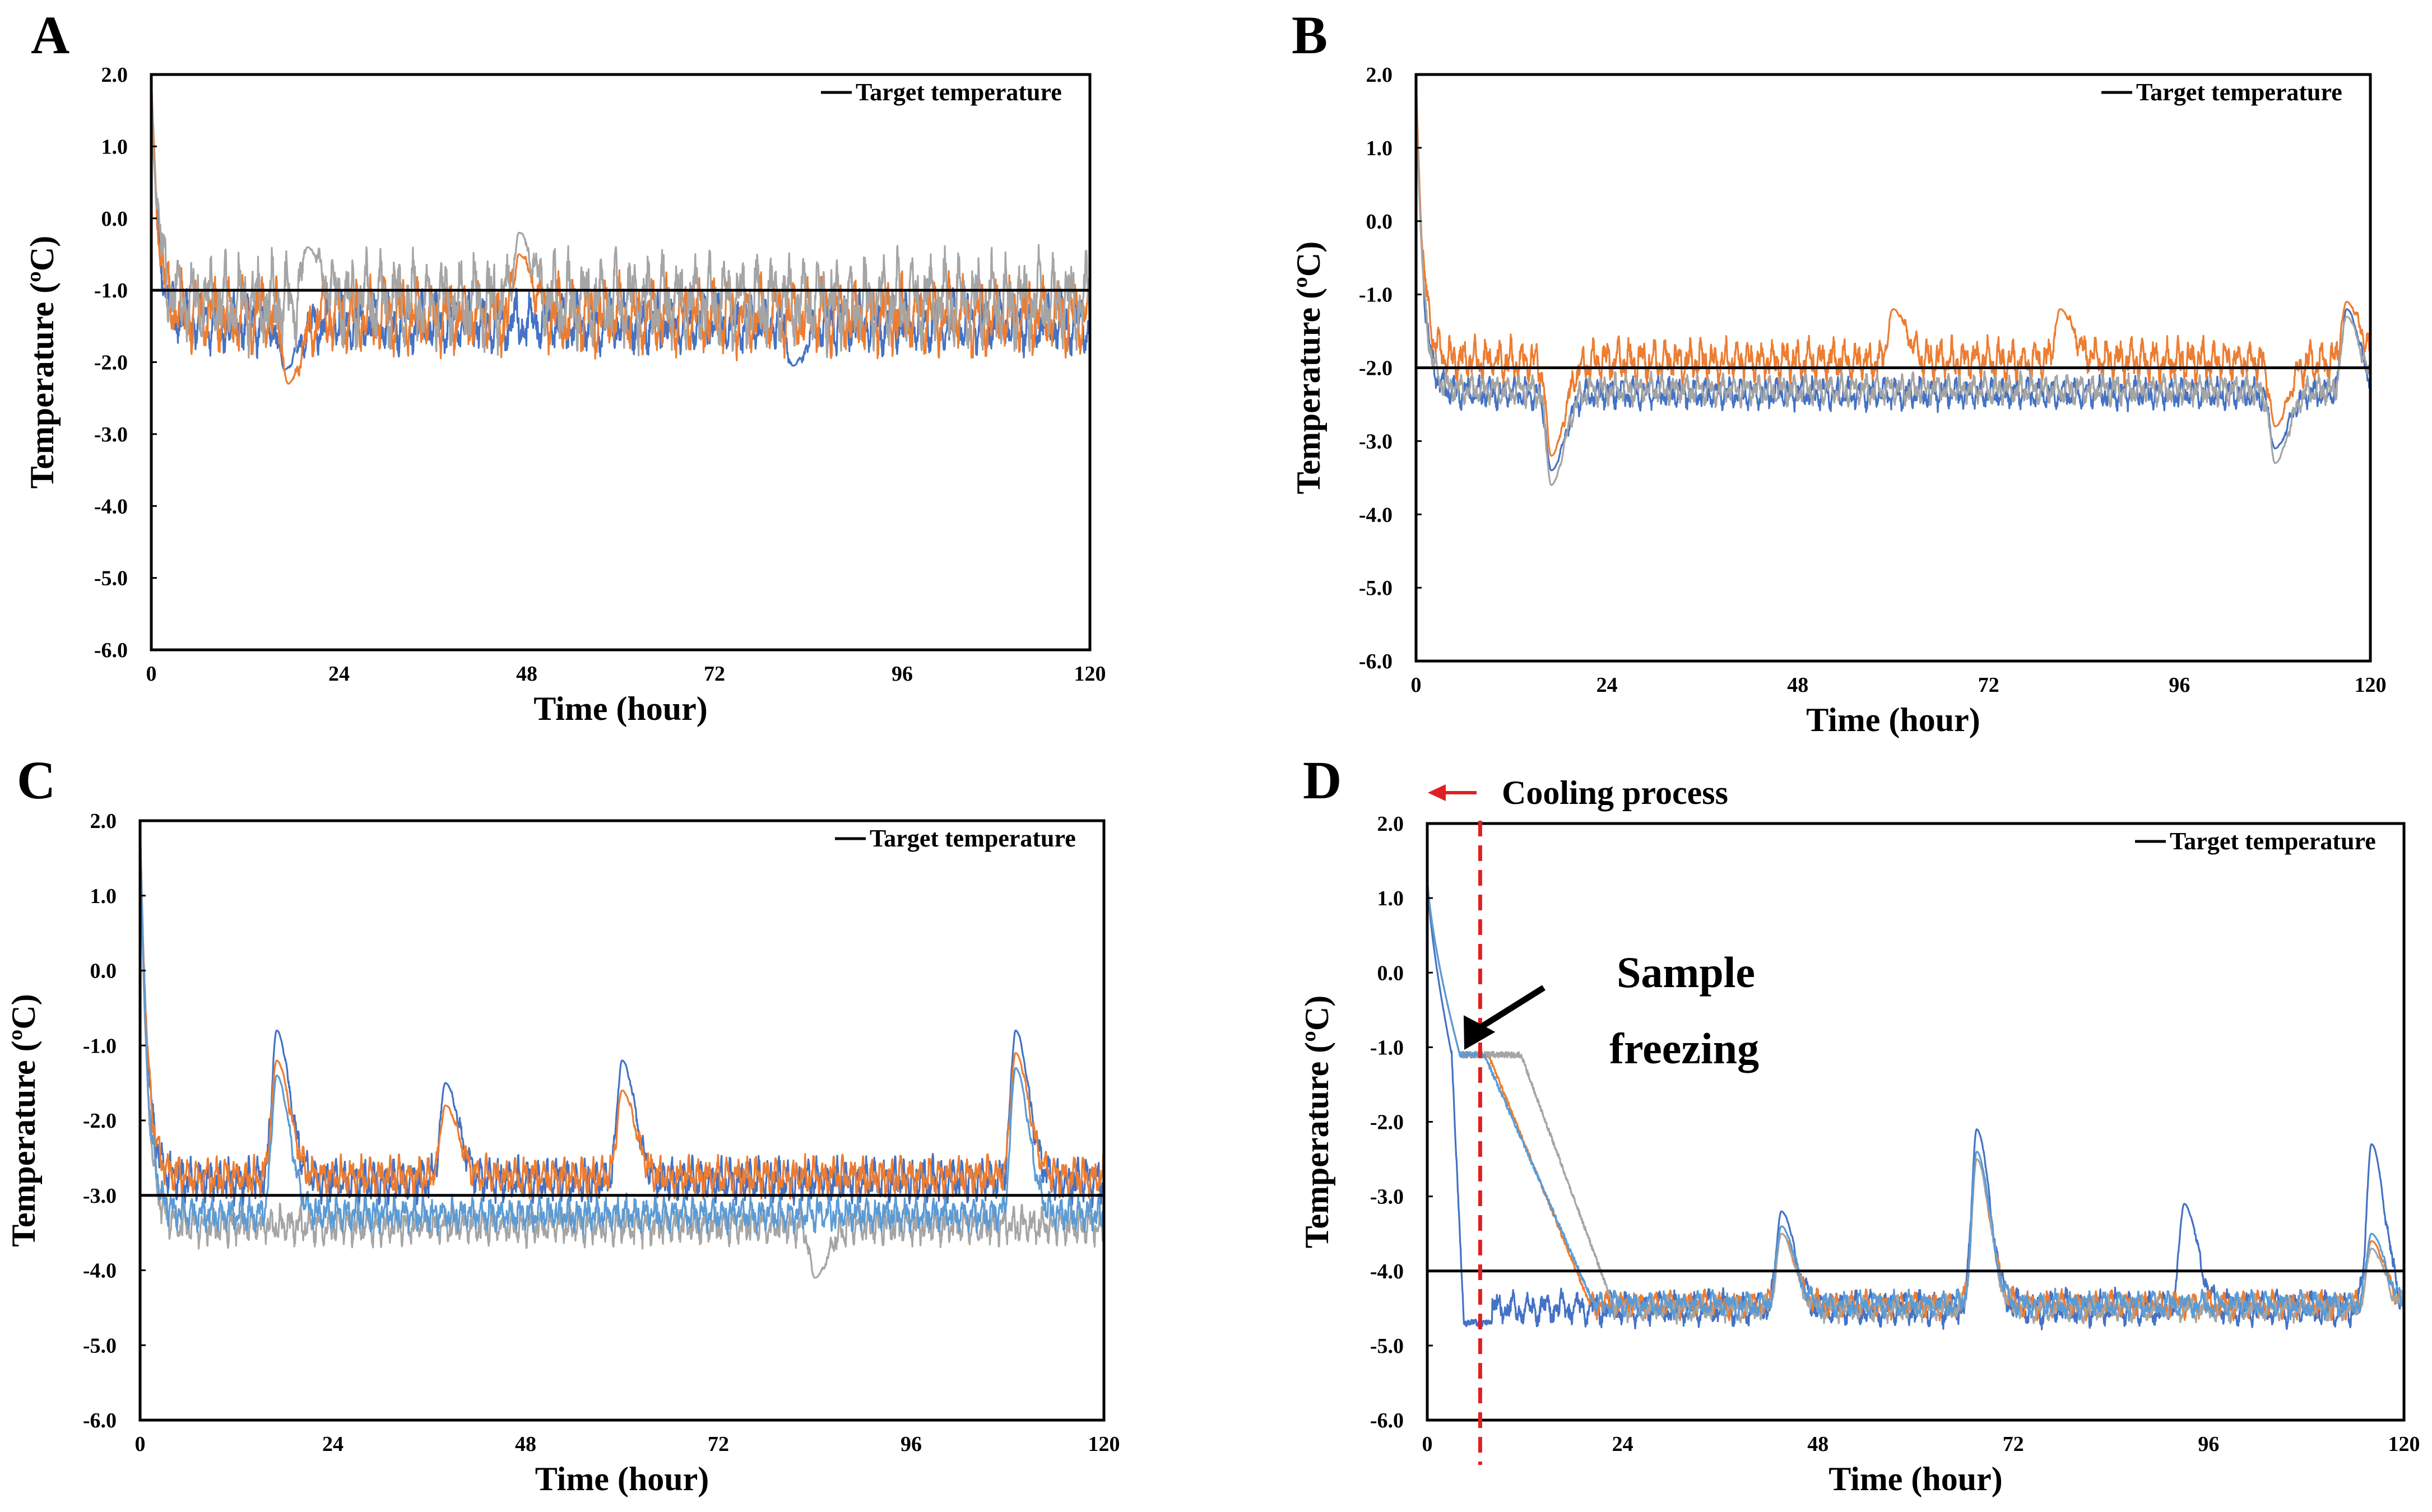 The height and width of the screenshot is (1512, 2432). What do you see at coordinates (1684, 1048) in the screenshot?
I see `sample-freezing-label-line2: freezing` at bounding box center [1684, 1048].